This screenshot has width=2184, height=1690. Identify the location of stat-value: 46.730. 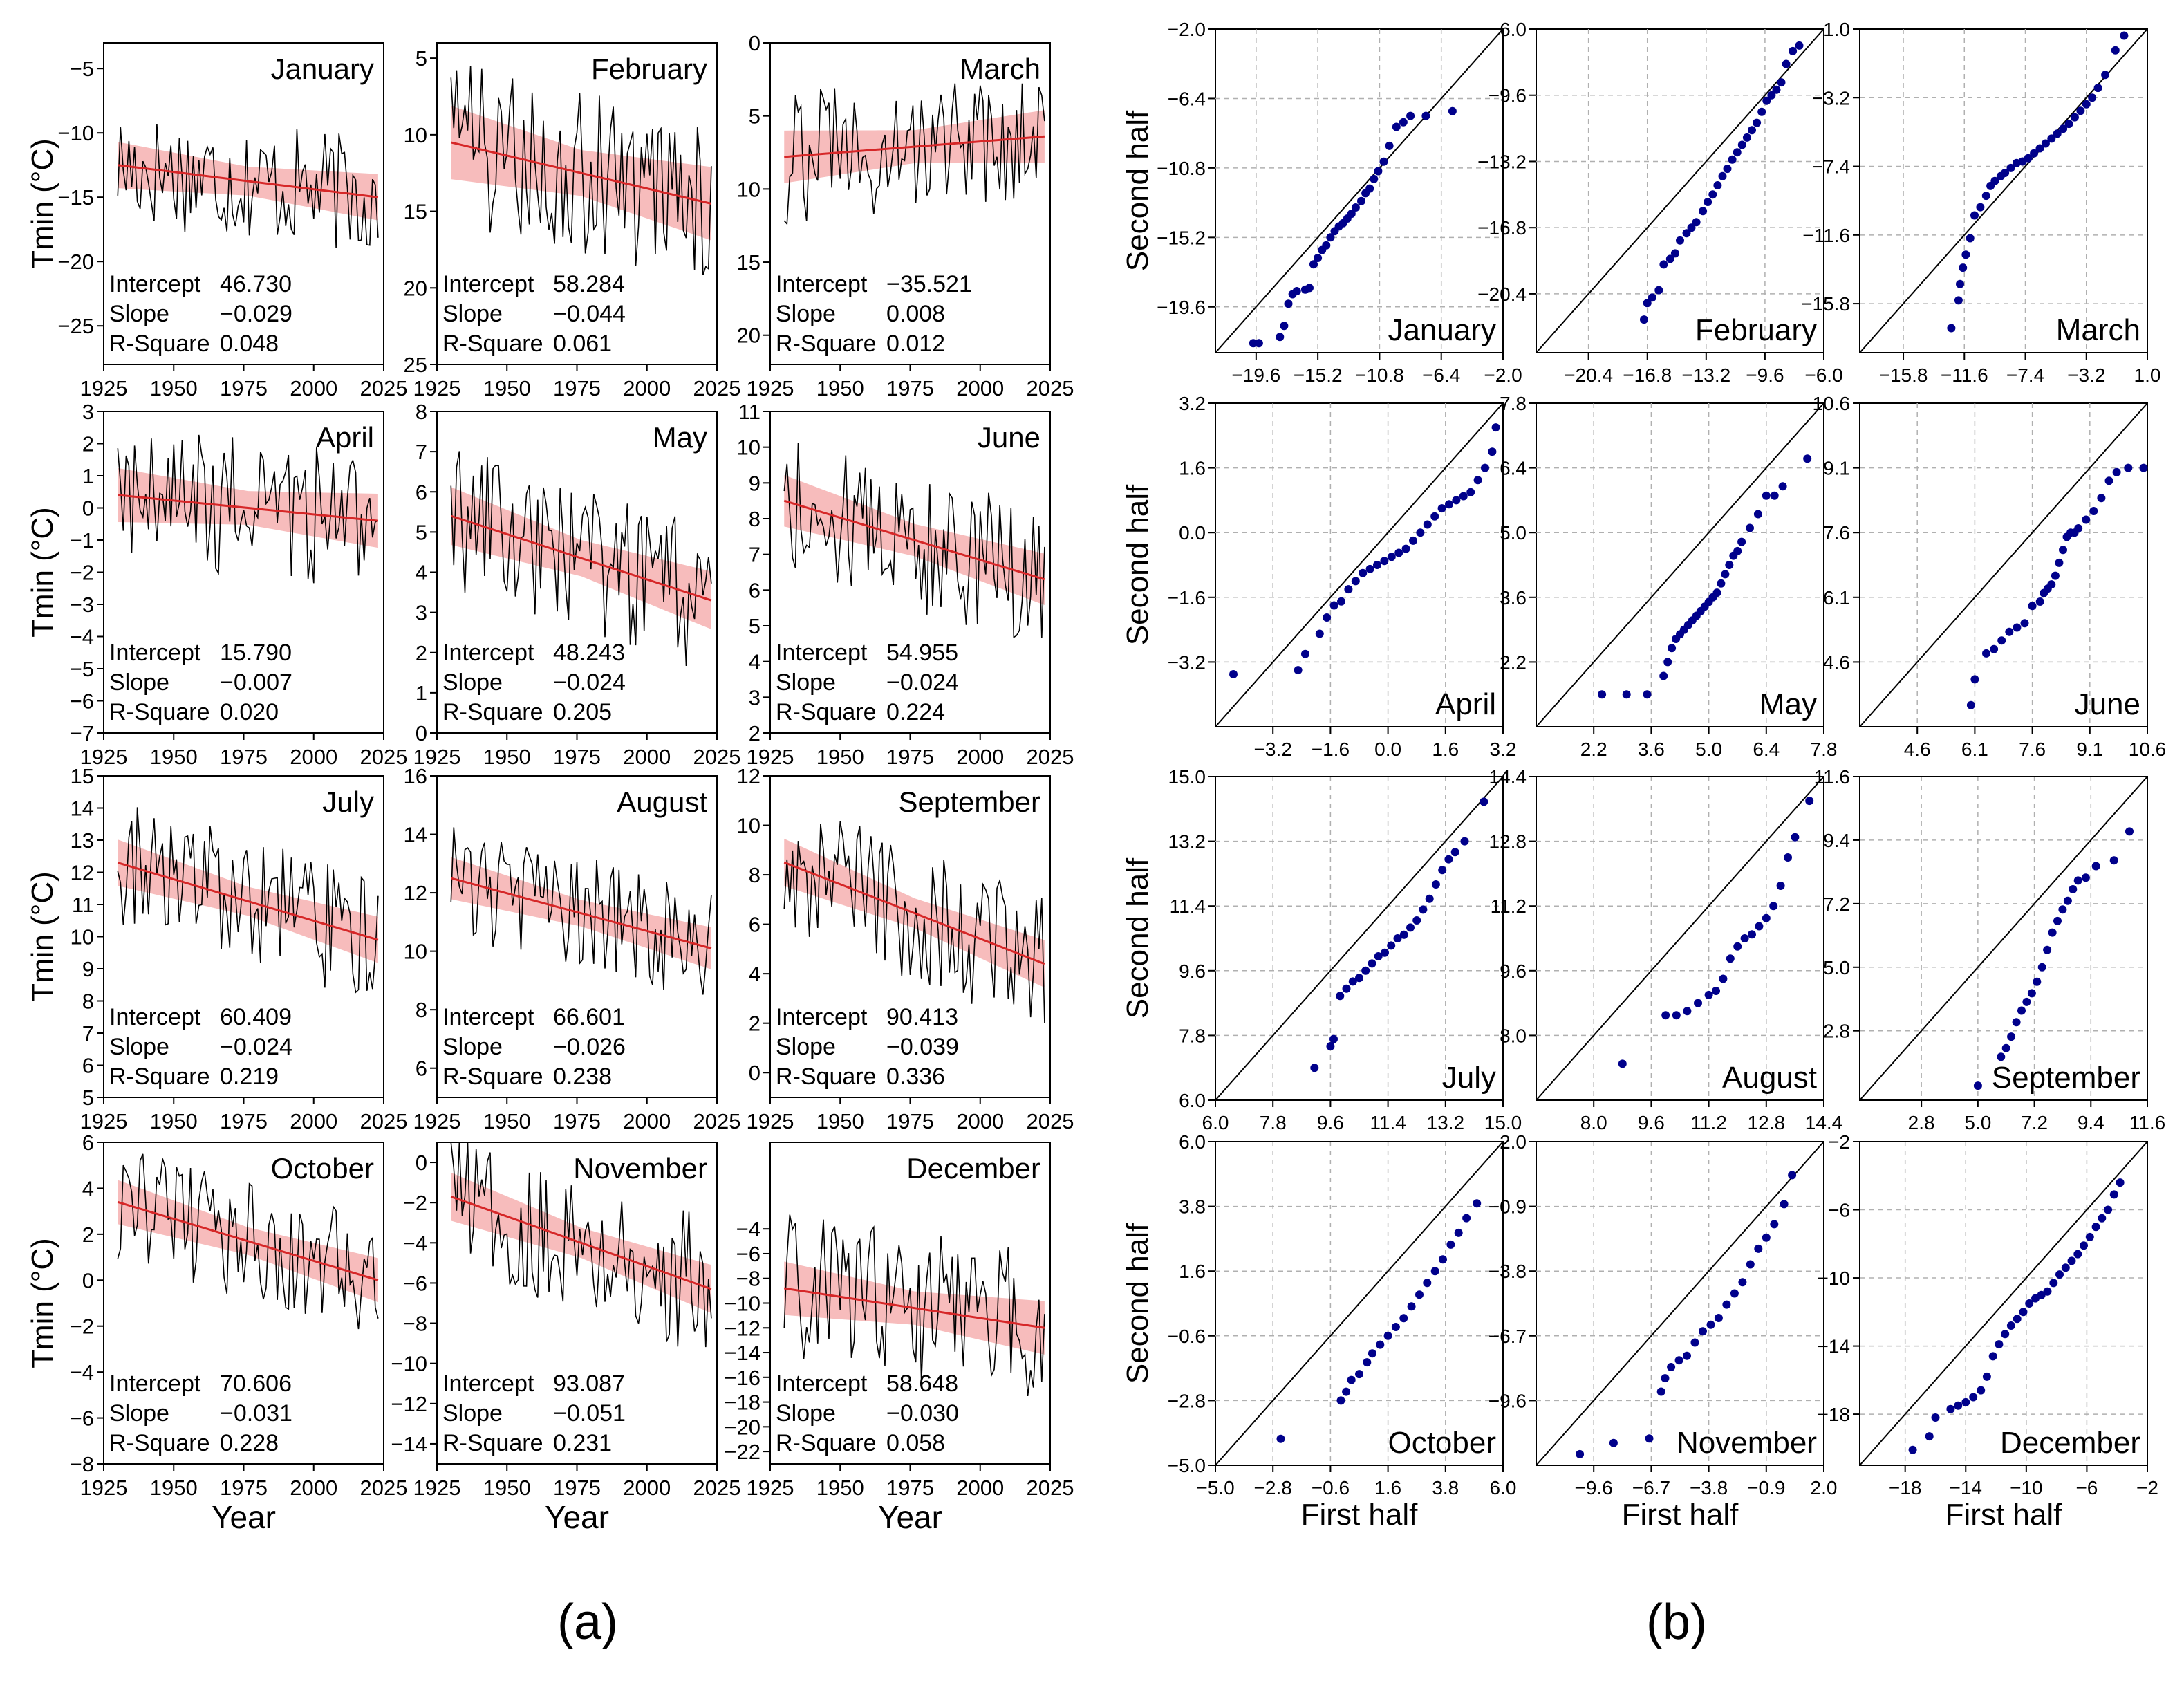
(256, 284).